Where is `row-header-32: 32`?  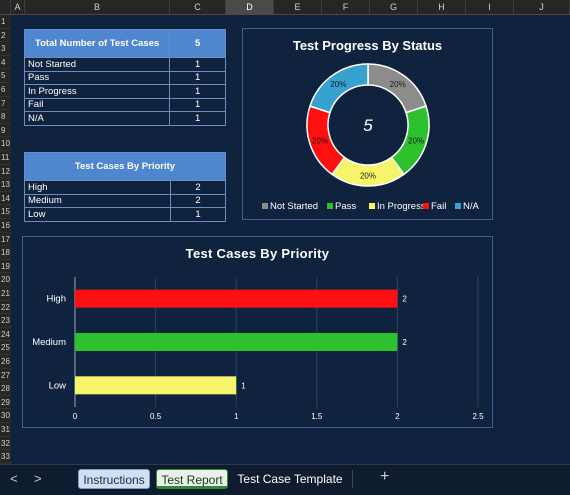 row-header-32: 32 is located at coordinates (5, 444).